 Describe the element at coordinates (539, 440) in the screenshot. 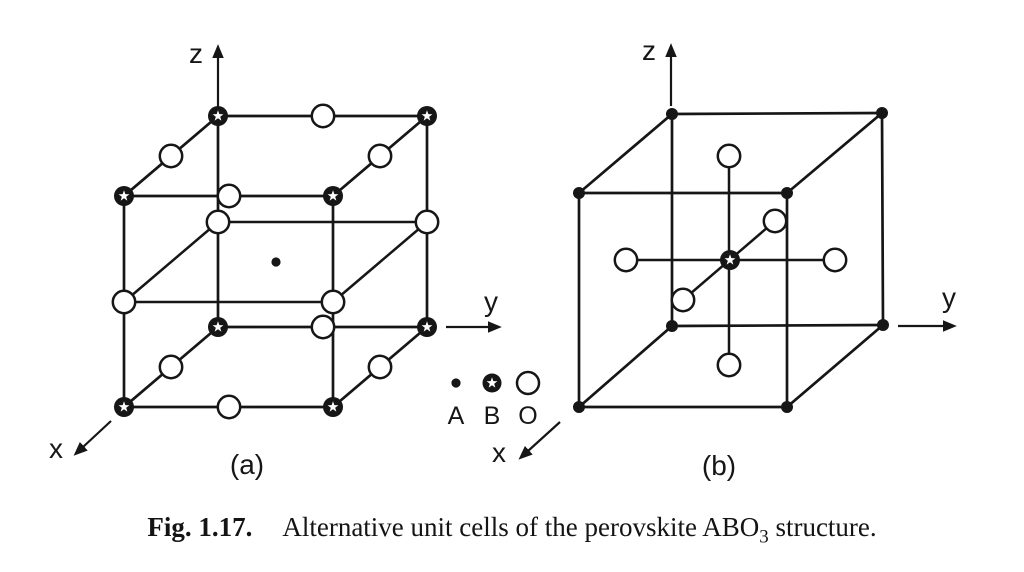

I see `axis-x-arrow-b` at that location.